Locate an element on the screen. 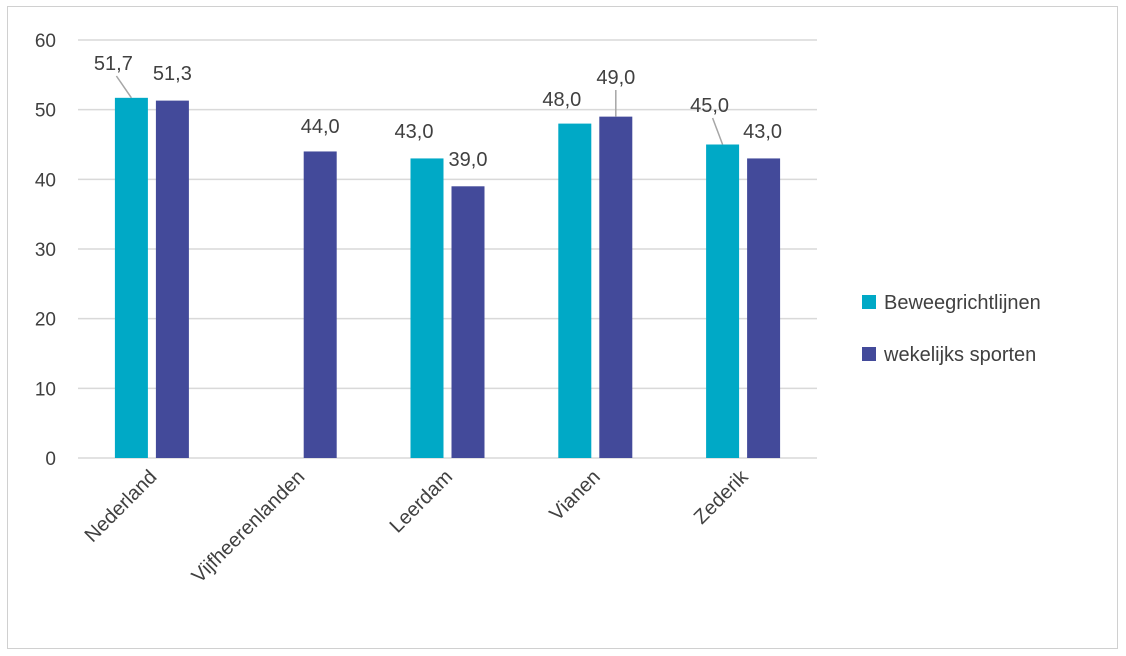 This screenshot has height=656, width=1126. x-tick-label: Vijfheerenlanden is located at coordinates (248, 526).